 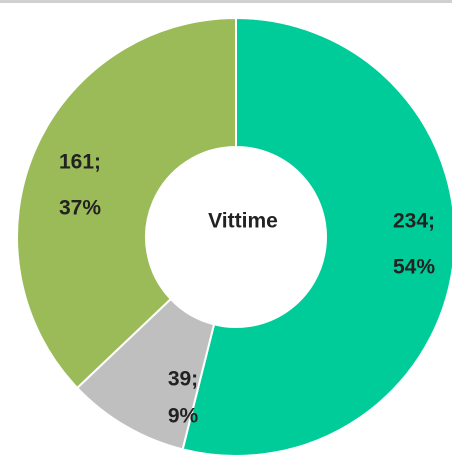 What do you see at coordinates (183, 416) in the screenshot?
I see `percent-label: 9%` at bounding box center [183, 416].